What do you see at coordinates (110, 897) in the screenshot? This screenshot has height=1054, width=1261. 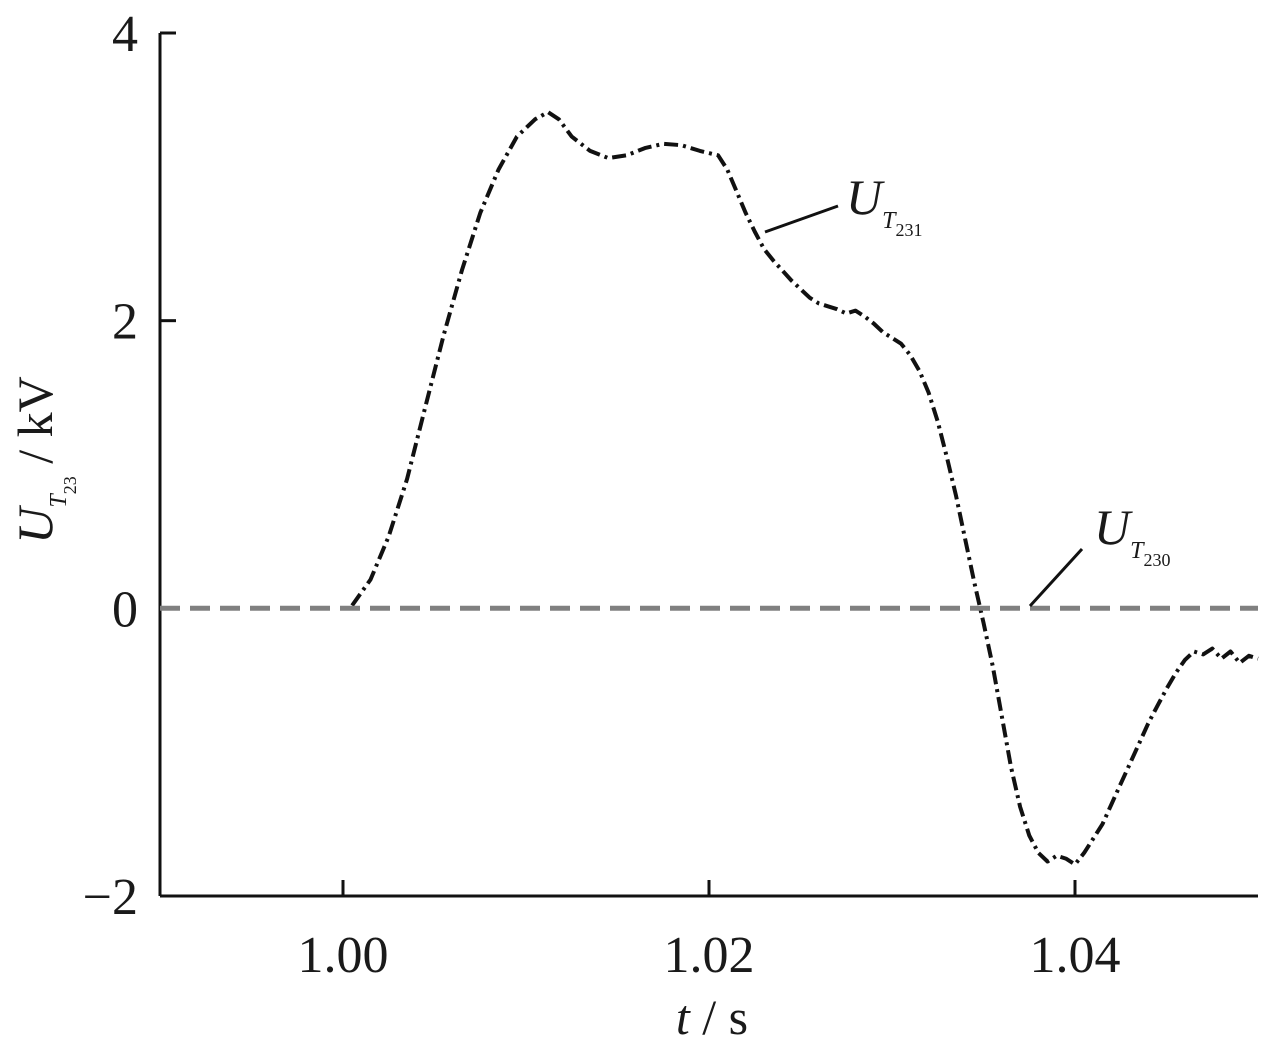 I see `y-tick-label: −2` at bounding box center [110, 897].